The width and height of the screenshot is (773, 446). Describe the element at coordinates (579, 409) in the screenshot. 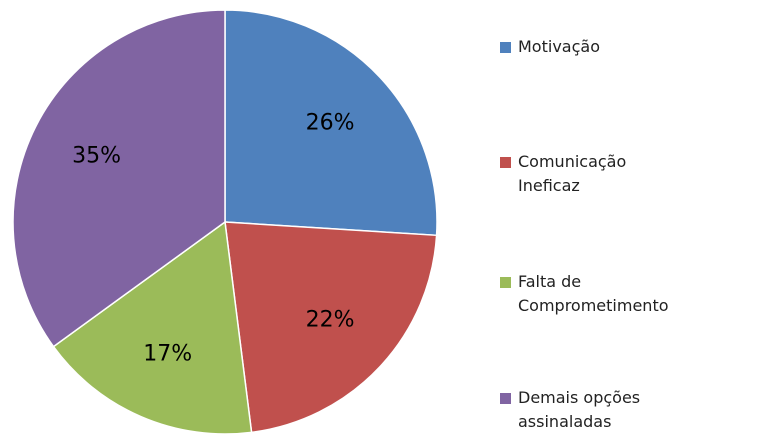

I see `legend-label: Demais opções assinaladas` at that location.